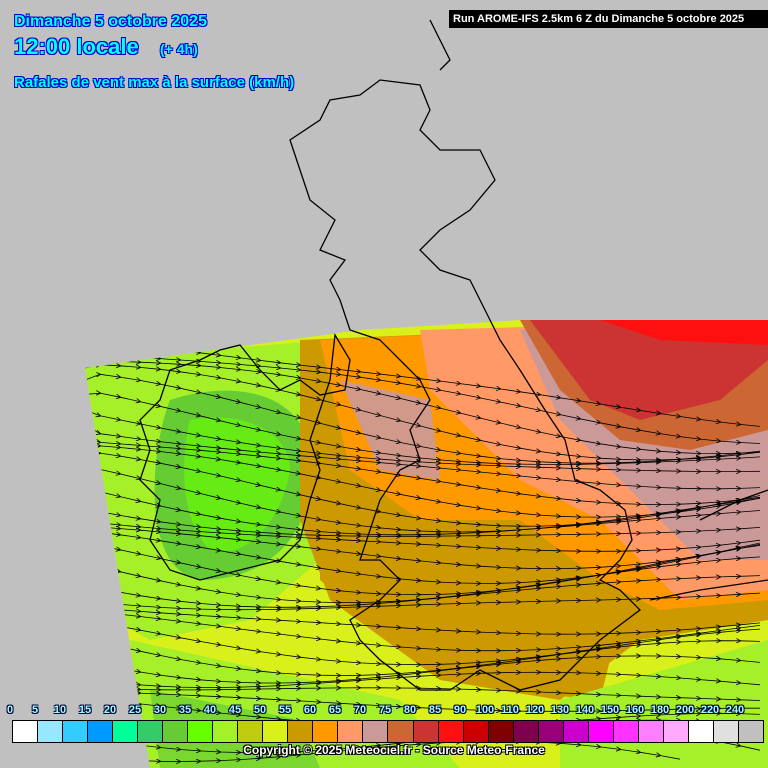  What do you see at coordinates (185, 710) in the screenshot?
I see `legend-label: 35` at bounding box center [185, 710].